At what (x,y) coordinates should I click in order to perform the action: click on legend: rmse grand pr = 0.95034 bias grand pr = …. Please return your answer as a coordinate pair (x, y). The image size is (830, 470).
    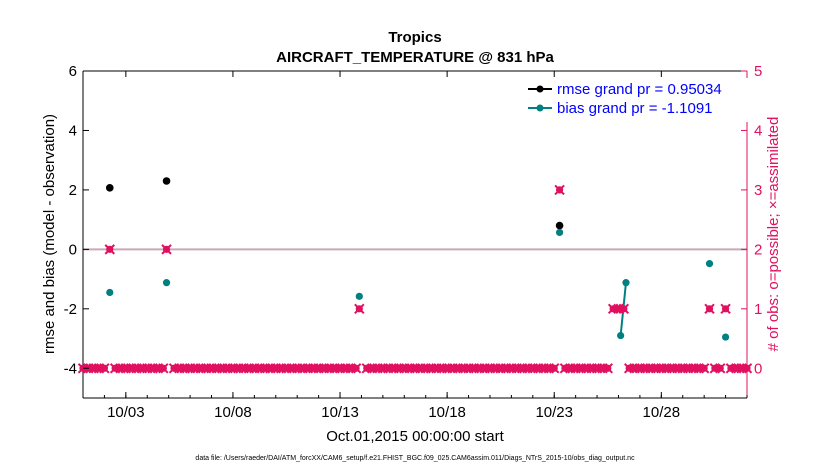
    Looking at the image, I should click on (635, 100).